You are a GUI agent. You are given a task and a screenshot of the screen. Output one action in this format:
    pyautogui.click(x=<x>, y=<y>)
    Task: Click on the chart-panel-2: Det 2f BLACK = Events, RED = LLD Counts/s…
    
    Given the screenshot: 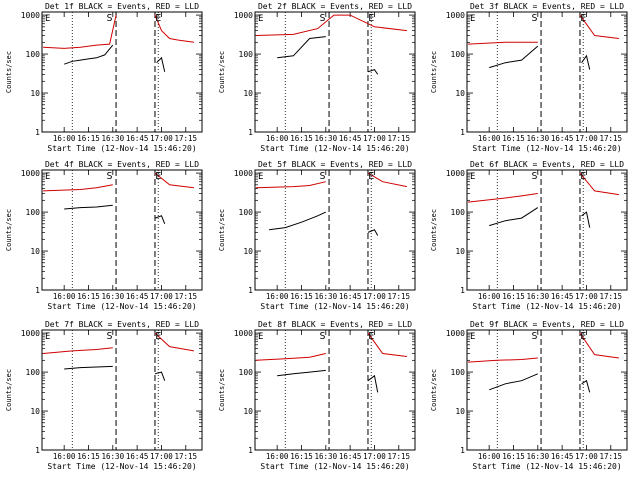 What is the action you would take?
    pyautogui.click(x=317, y=77)
    